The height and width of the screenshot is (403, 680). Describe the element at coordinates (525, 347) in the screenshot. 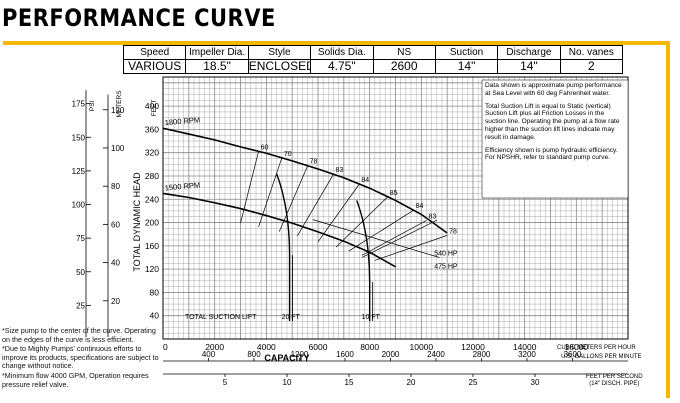

I see `x-tick-label: 14000` at that location.